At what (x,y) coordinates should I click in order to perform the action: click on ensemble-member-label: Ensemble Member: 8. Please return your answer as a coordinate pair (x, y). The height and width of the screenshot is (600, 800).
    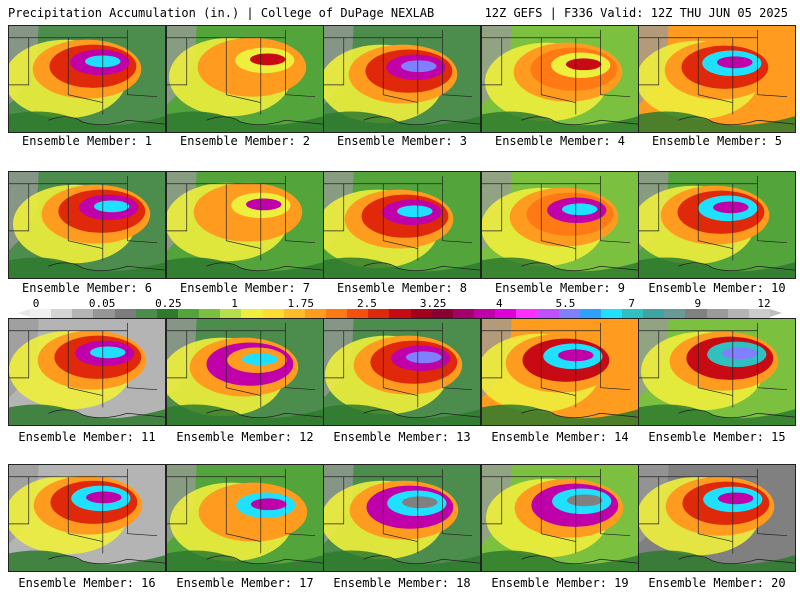
    Looking at the image, I should click on (402, 288).